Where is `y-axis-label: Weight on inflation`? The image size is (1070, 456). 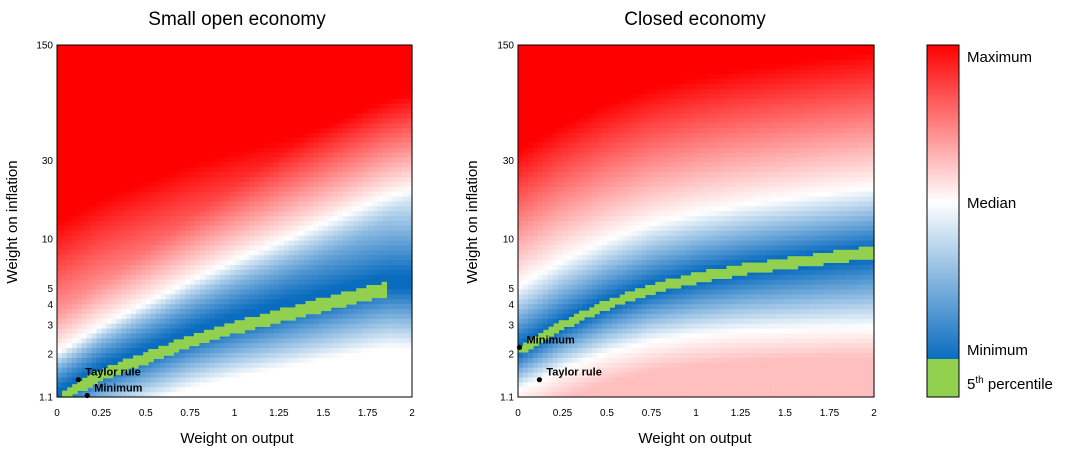 y-axis-label: Weight on inflation is located at coordinates (12, 221).